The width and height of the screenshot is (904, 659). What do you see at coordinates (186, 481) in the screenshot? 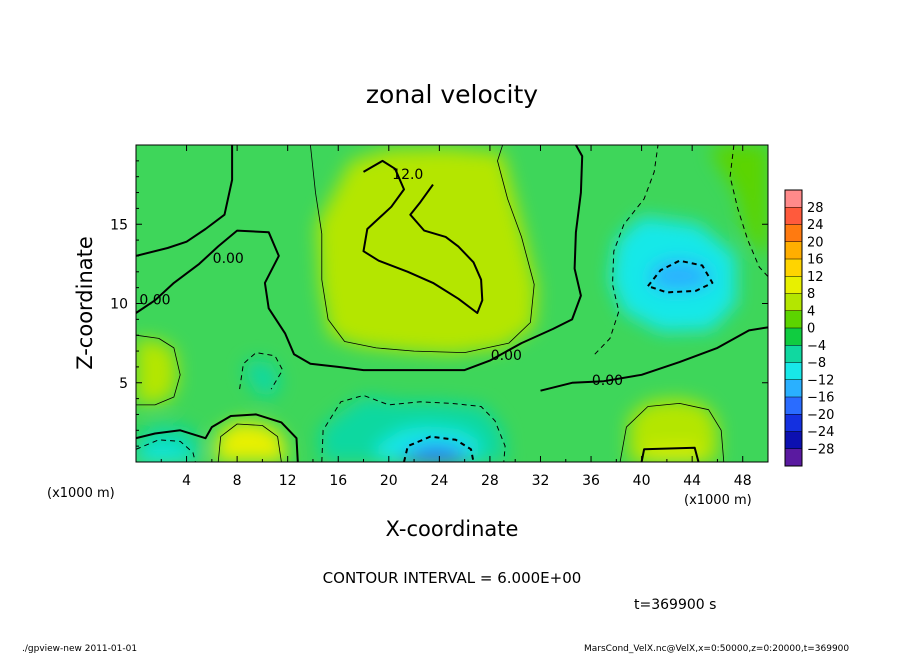
I see `x-tick-label: 4` at bounding box center [186, 481].